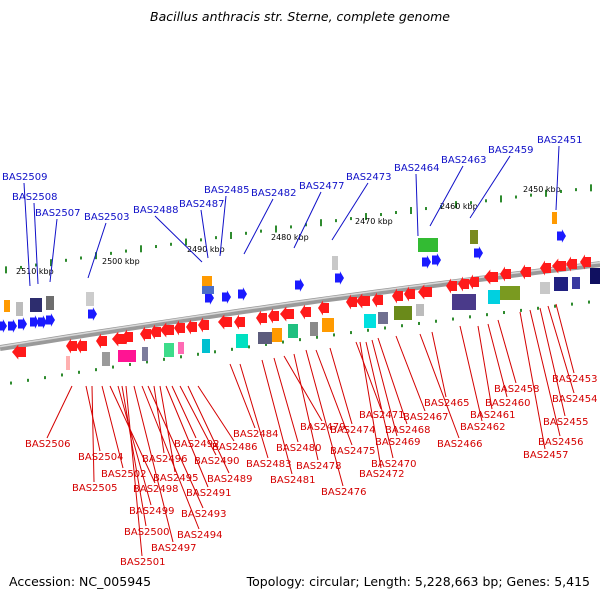 The height and width of the screenshot is (600, 600). What do you see at coordinates (290, 237) in the screenshot?
I see `scale-tick-label: 2480 kbp` at bounding box center [290, 237].